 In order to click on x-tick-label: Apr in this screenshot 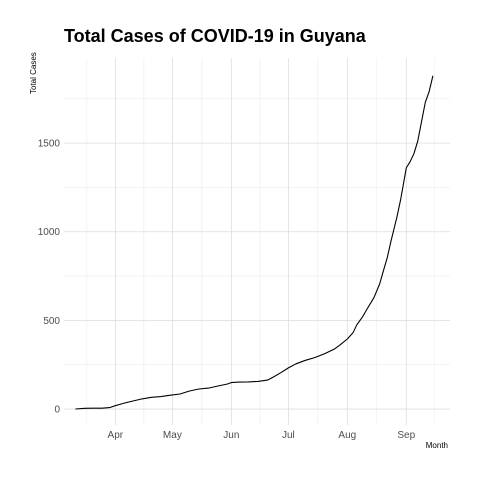, I will do `click(116, 435)`.